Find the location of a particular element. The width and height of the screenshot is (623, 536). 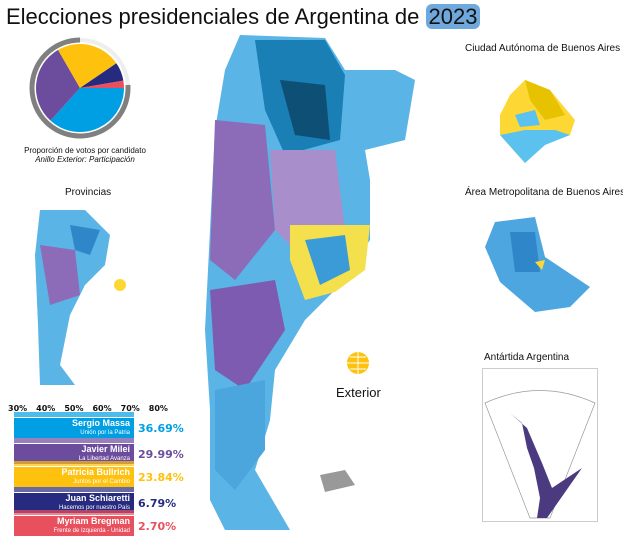

vote-share-pie is located at coordinates (80, 88).